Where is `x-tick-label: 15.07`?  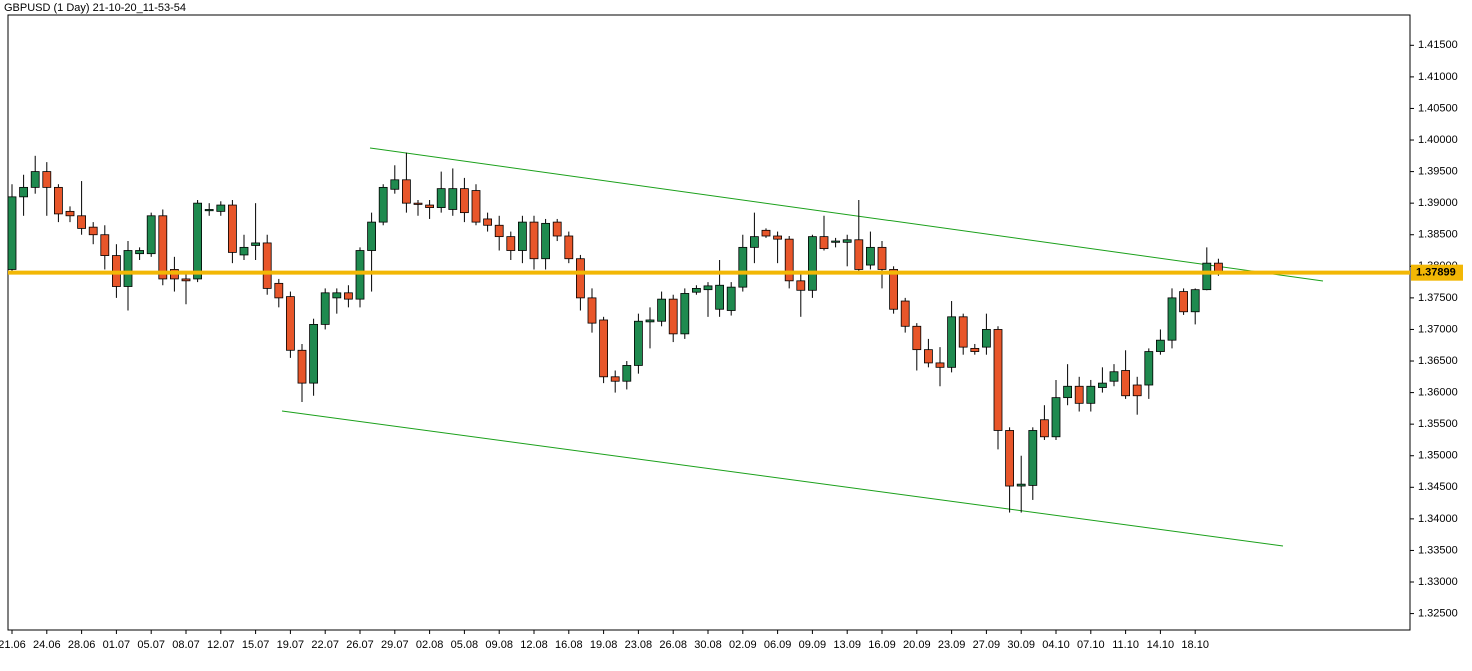 x-tick-label: 15.07 is located at coordinates (256, 645).